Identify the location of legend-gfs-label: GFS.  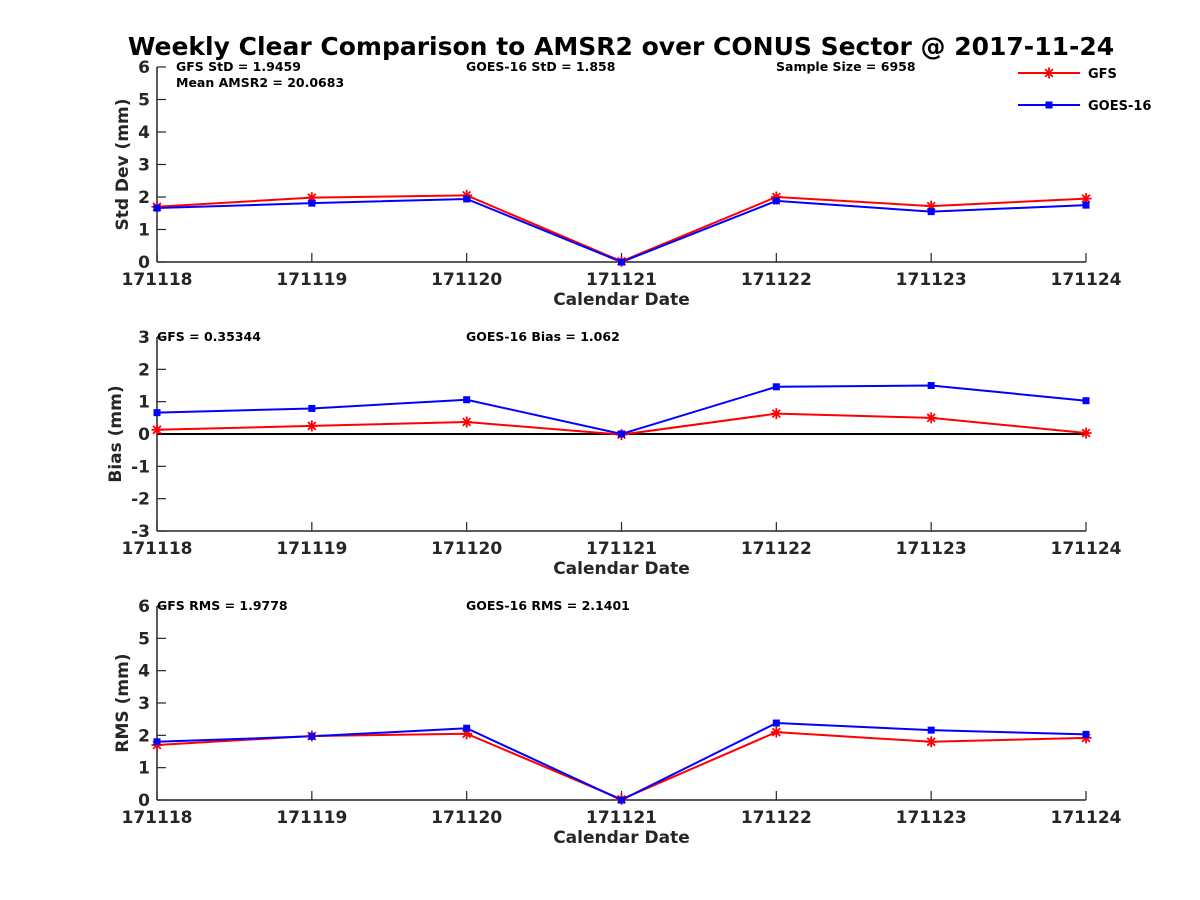
(1102, 74).